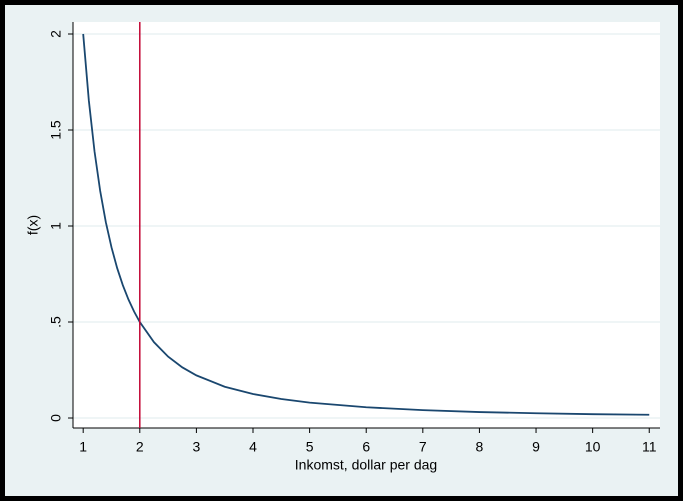 Image resolution: width=683 pixels, height=501 pixels. What do you see at coordinates (140, 447) in the screenshot?
I see `x-tick-label: 2` at bounding box center [140, 447].